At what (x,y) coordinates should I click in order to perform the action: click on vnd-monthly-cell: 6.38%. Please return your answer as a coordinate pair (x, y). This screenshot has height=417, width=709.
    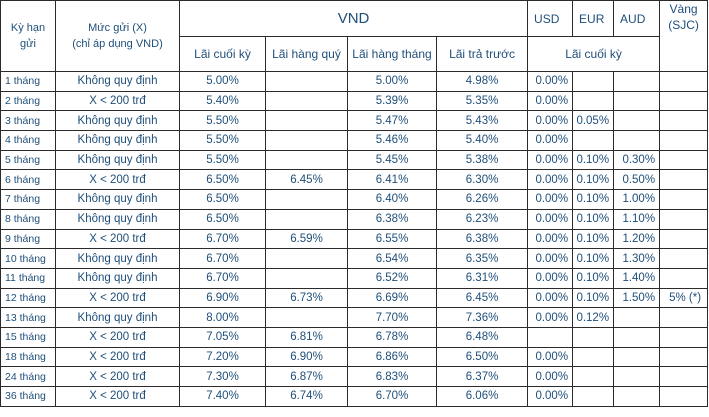
    Looking at the image, I should click on (392, 219).